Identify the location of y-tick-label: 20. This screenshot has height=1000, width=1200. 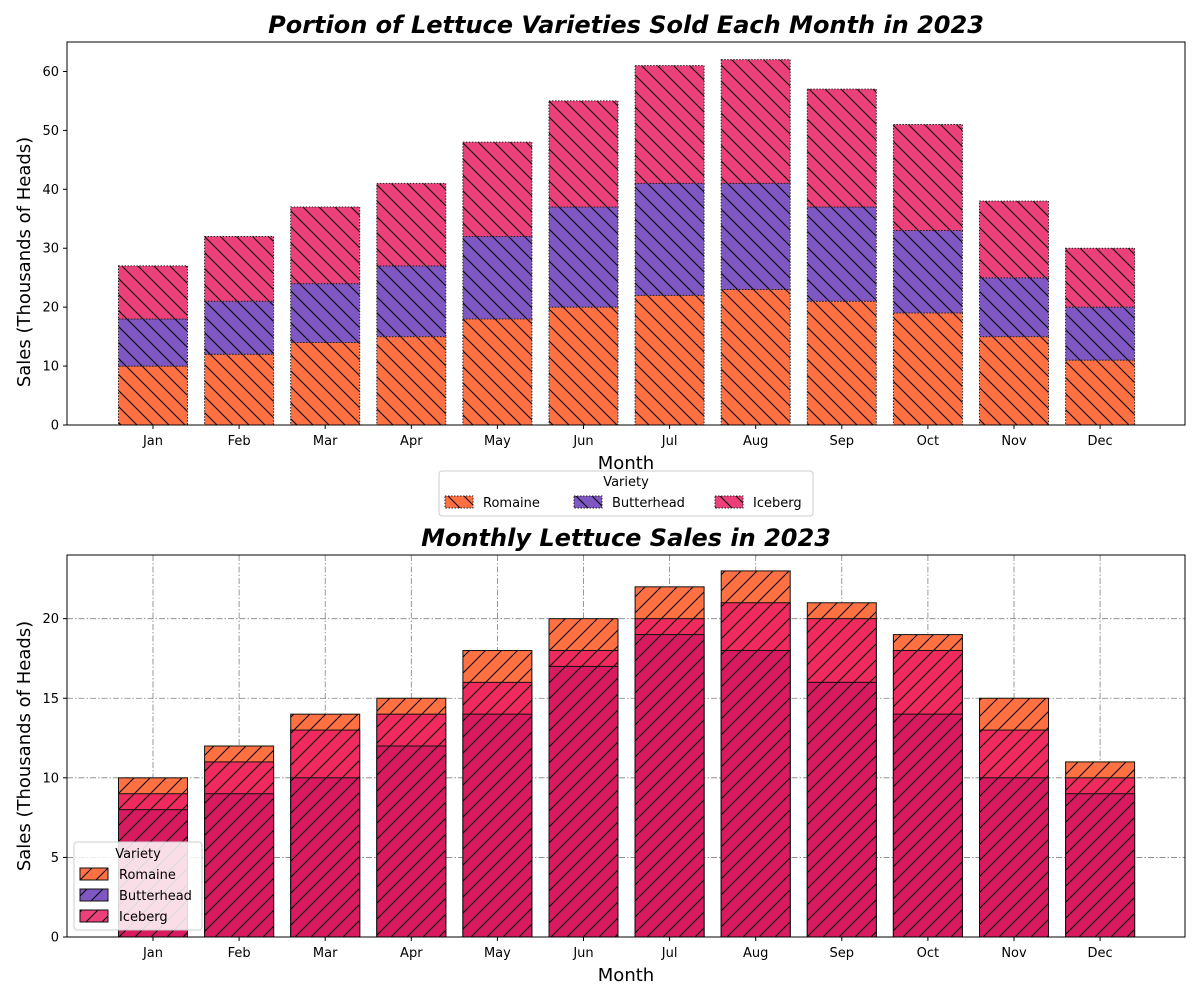
(50, 308).